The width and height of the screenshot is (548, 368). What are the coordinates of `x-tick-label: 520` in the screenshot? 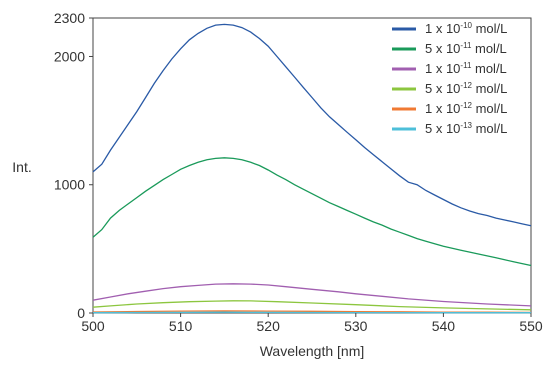 It's located at (269, 326).